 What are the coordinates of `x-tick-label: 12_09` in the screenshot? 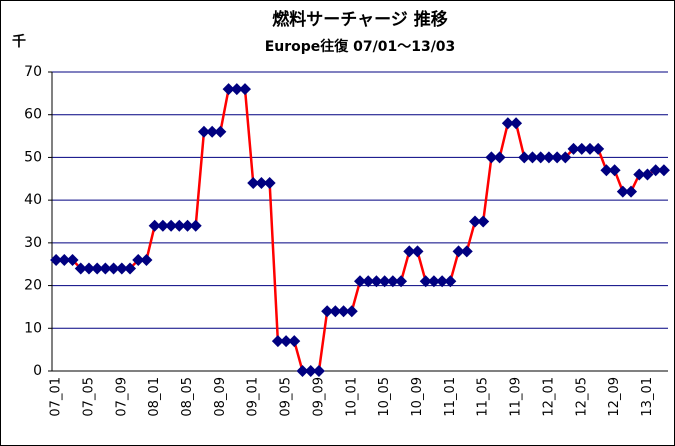 It's located at (614, 397).